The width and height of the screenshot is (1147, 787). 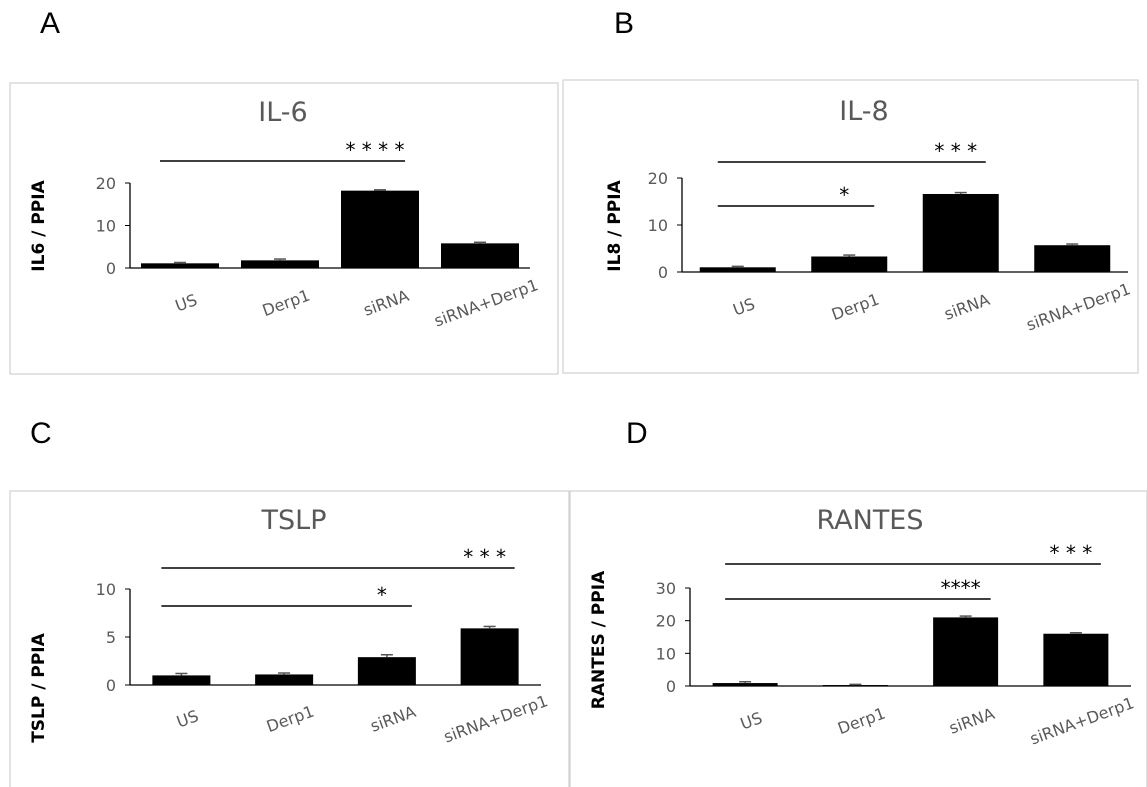 What do you see at coordinates (111, 637) in the screenshot?
I see `y-tick-label: 5` at bounding box center [111, 637].